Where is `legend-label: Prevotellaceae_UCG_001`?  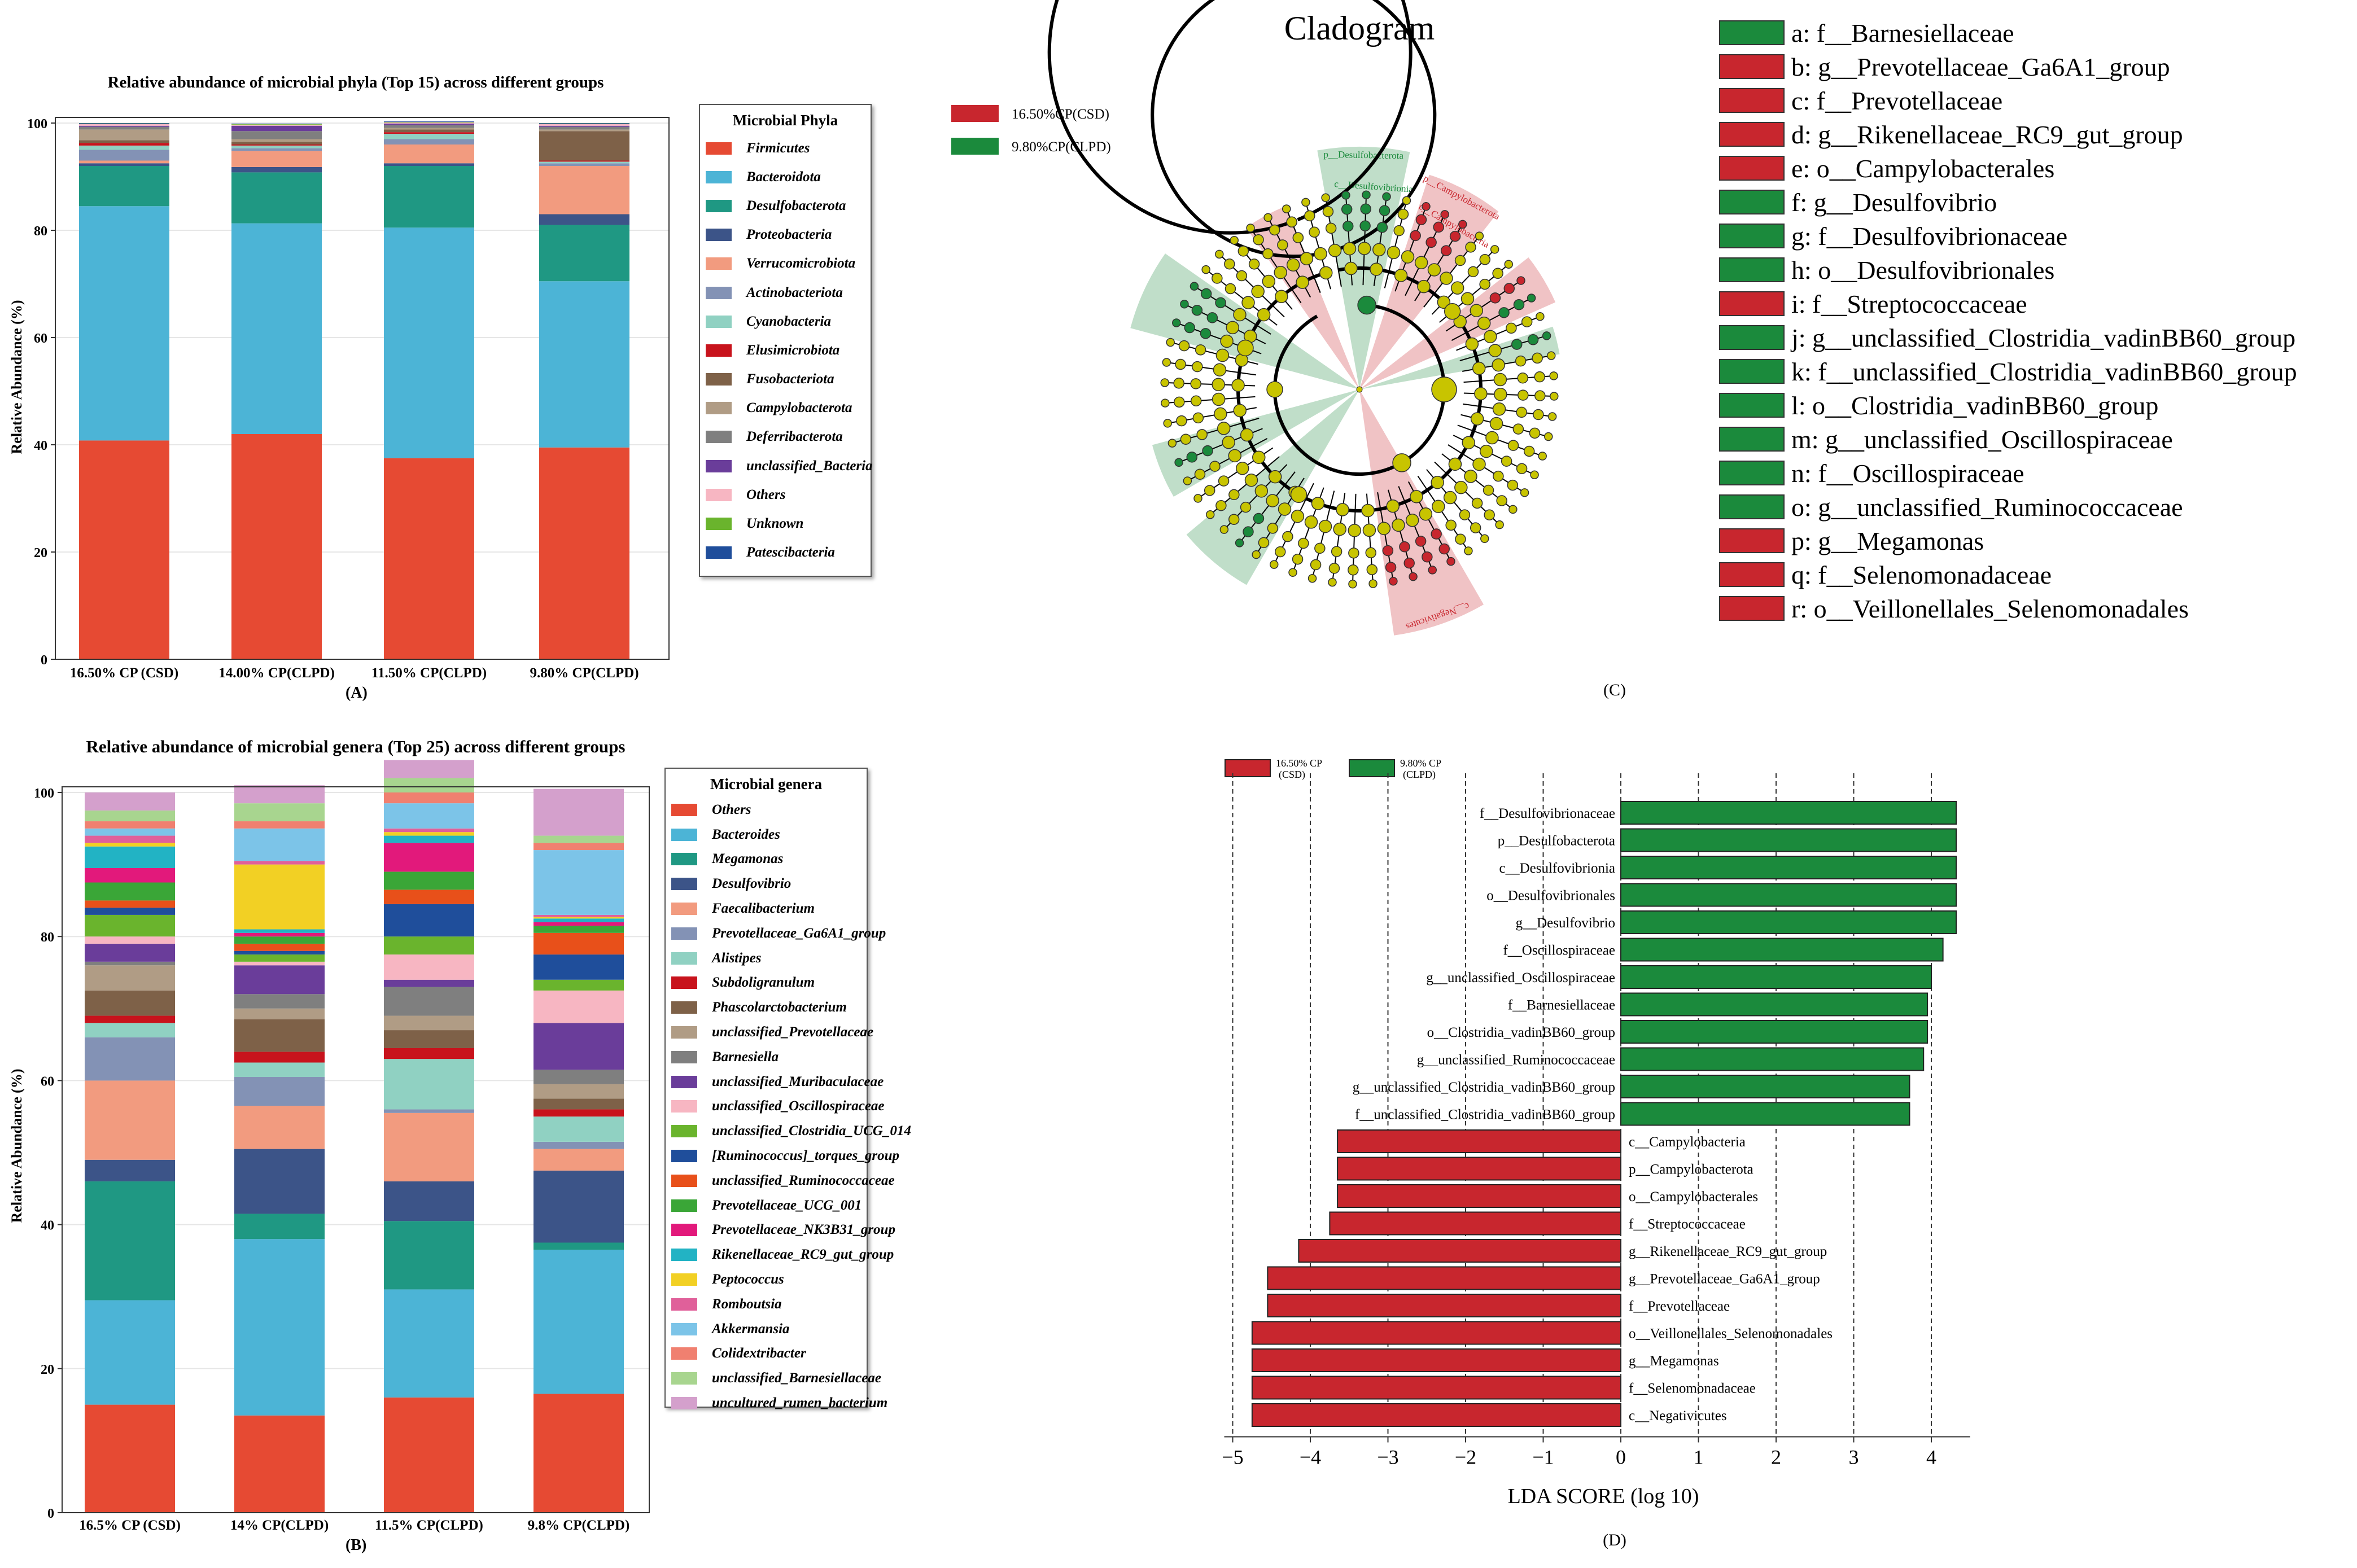 legend-label: Prevotellaceae_UCG_001 is located at coordinates (787, 1205).